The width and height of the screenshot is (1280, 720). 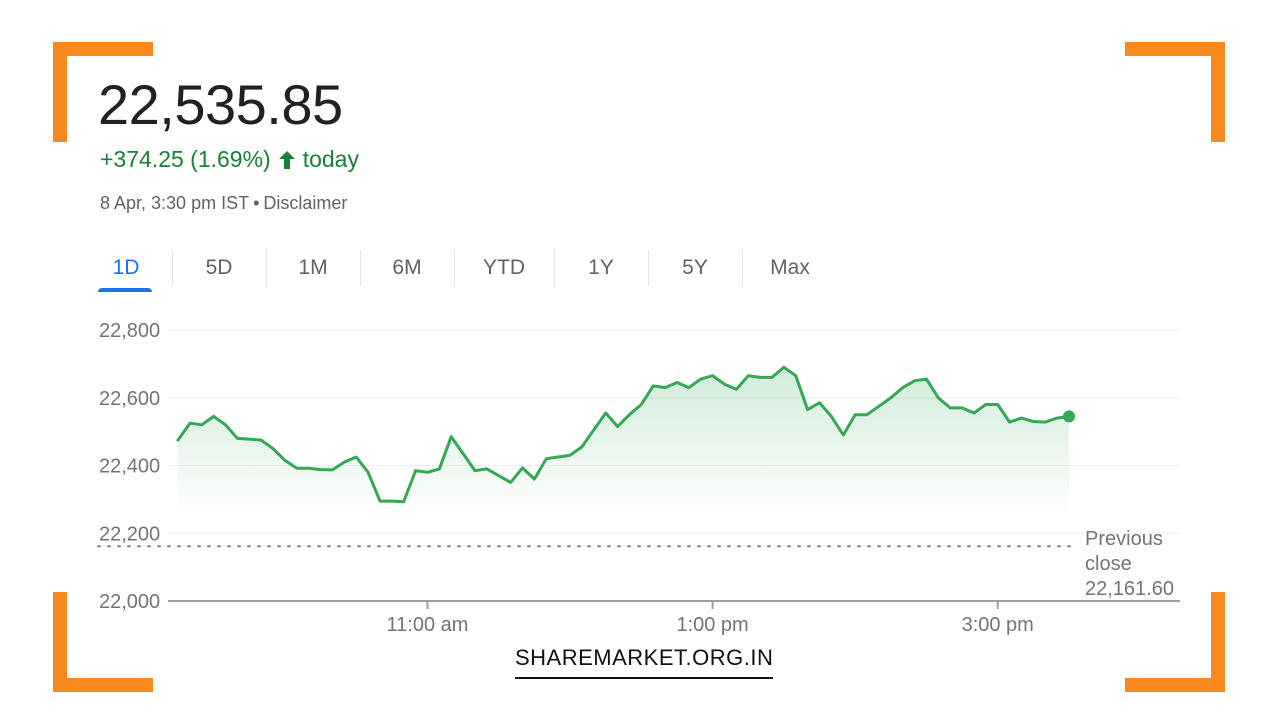 What do you see at coordinates (103, 92) in the screenshot?
I see `frame-corner-top-left` at bounding box center [103, 92].